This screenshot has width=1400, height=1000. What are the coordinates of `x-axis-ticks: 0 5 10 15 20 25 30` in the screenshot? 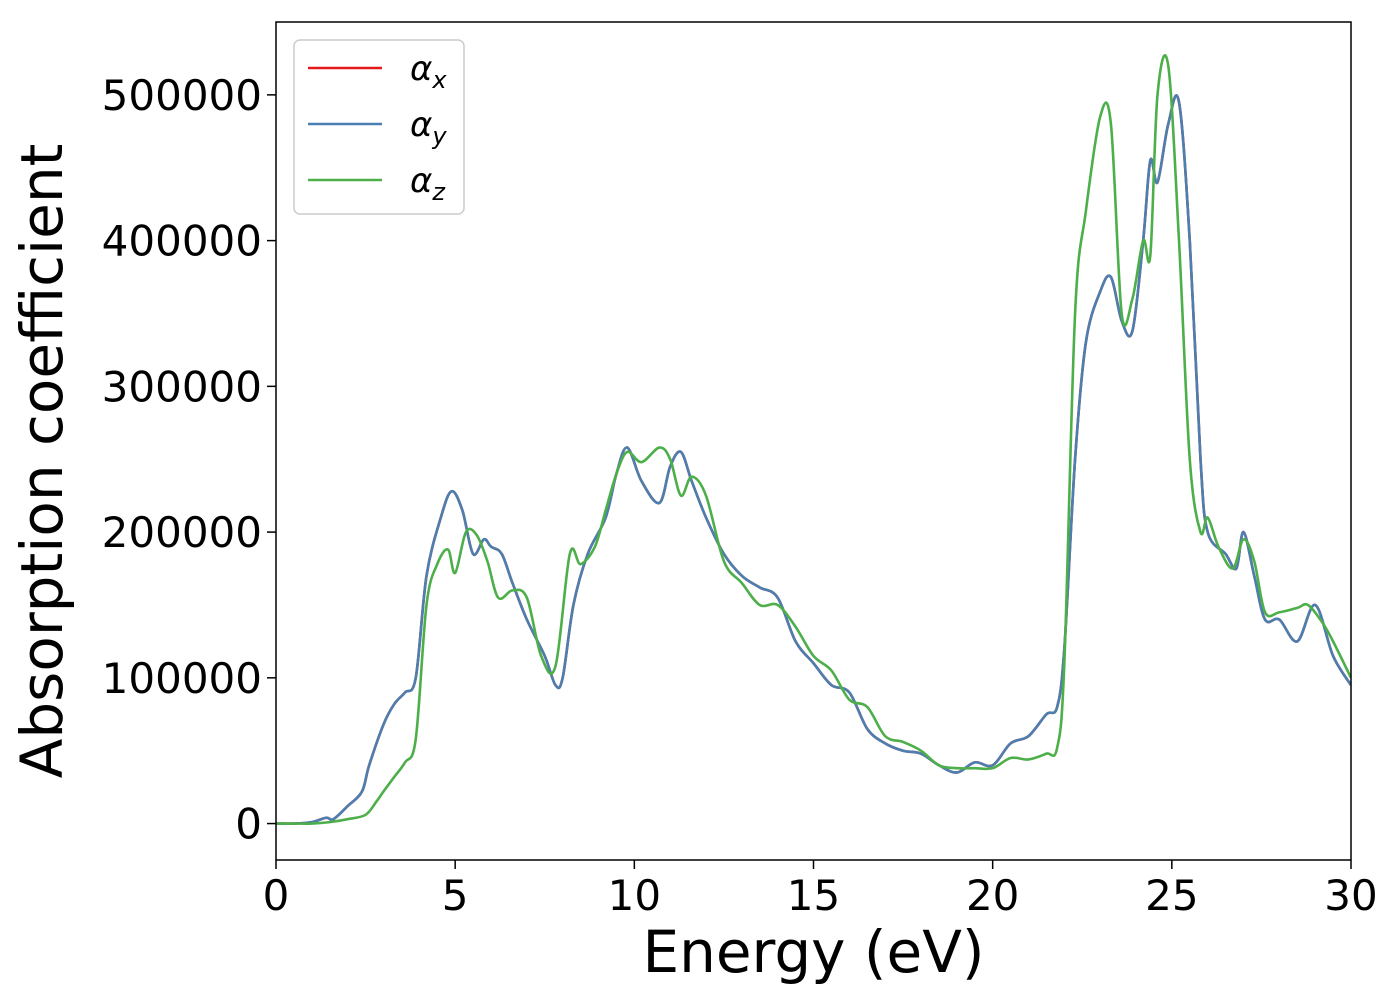 It's located at (820, 890).